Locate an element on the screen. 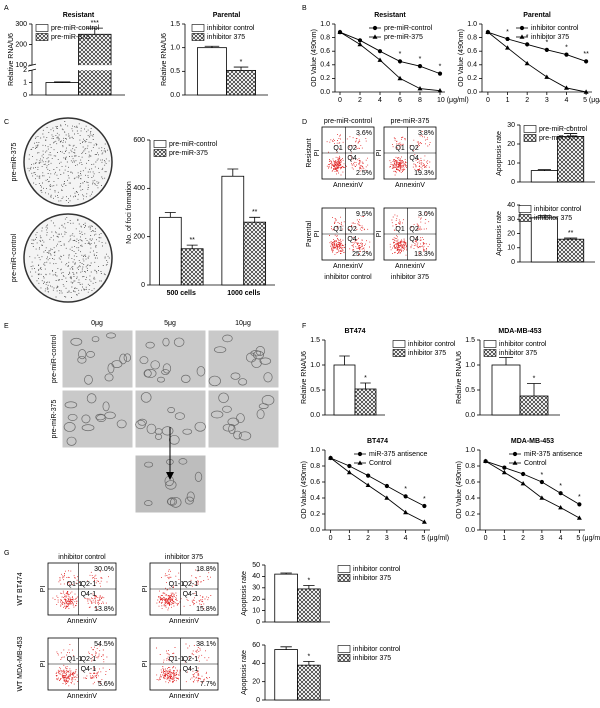  legend-label: pre-miR-375 is located at coordinates (188, 153).